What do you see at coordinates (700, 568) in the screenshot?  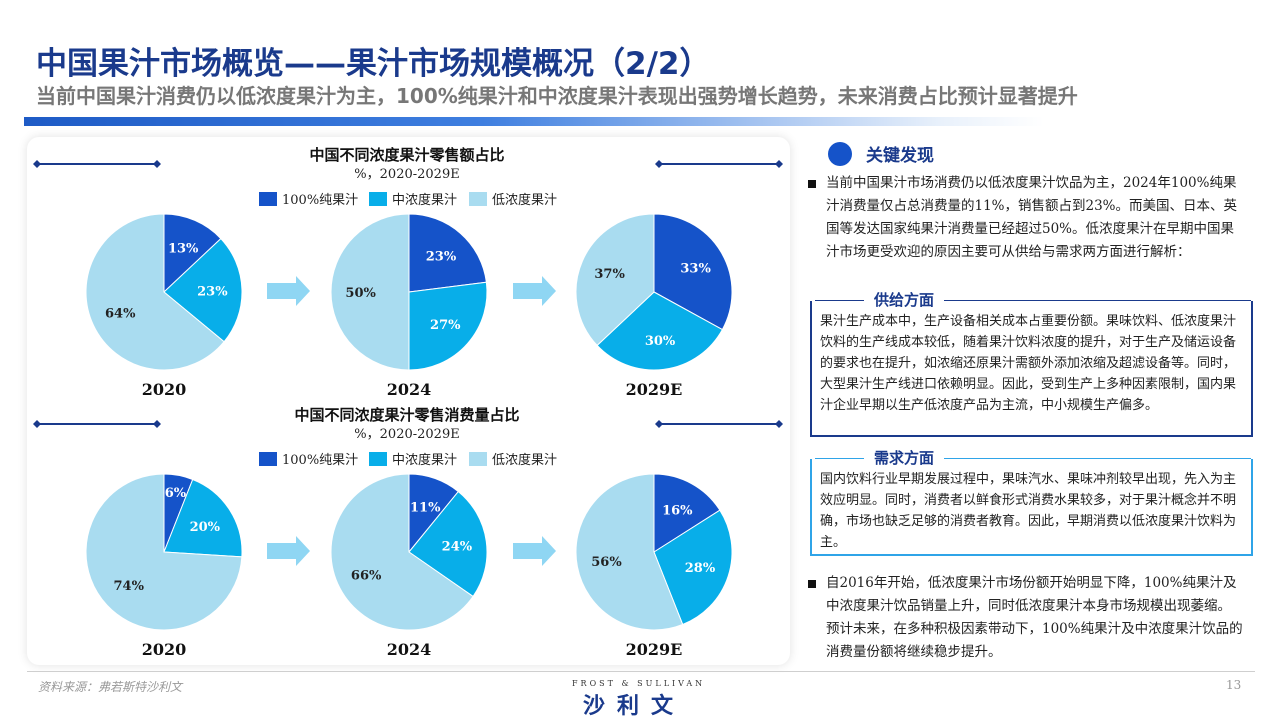 I see `slice-value-label: 28%` at bounding box center [700, 568].